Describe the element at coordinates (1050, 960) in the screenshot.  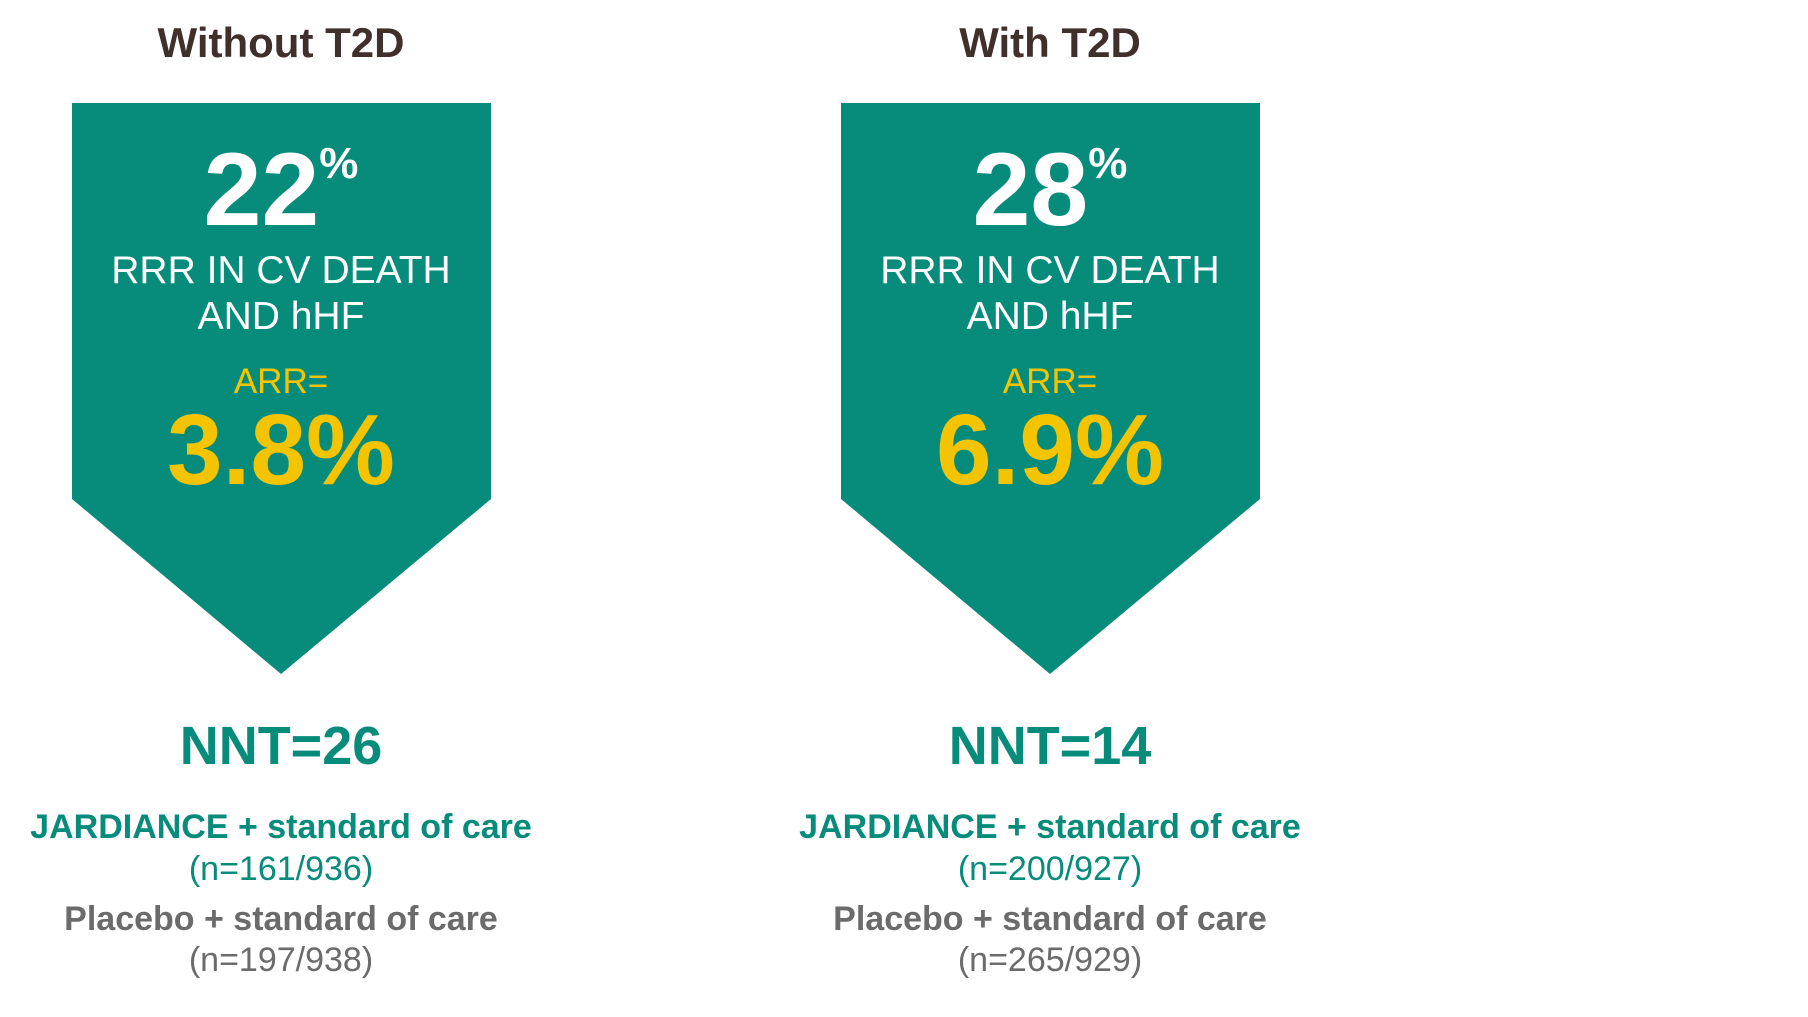
I see `placebo-n: (n=265/929)` at that location.